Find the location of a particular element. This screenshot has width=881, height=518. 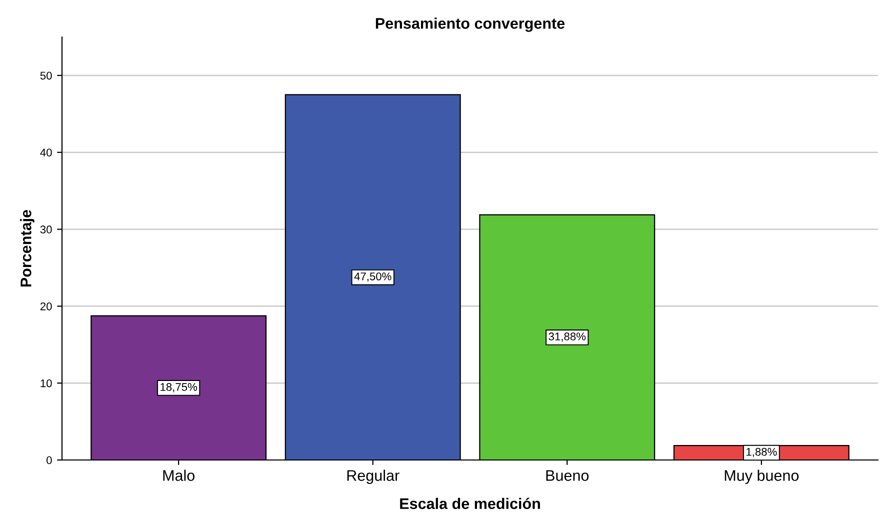

x-axis-title: Escala de medición is located at coordinates (470, 504).